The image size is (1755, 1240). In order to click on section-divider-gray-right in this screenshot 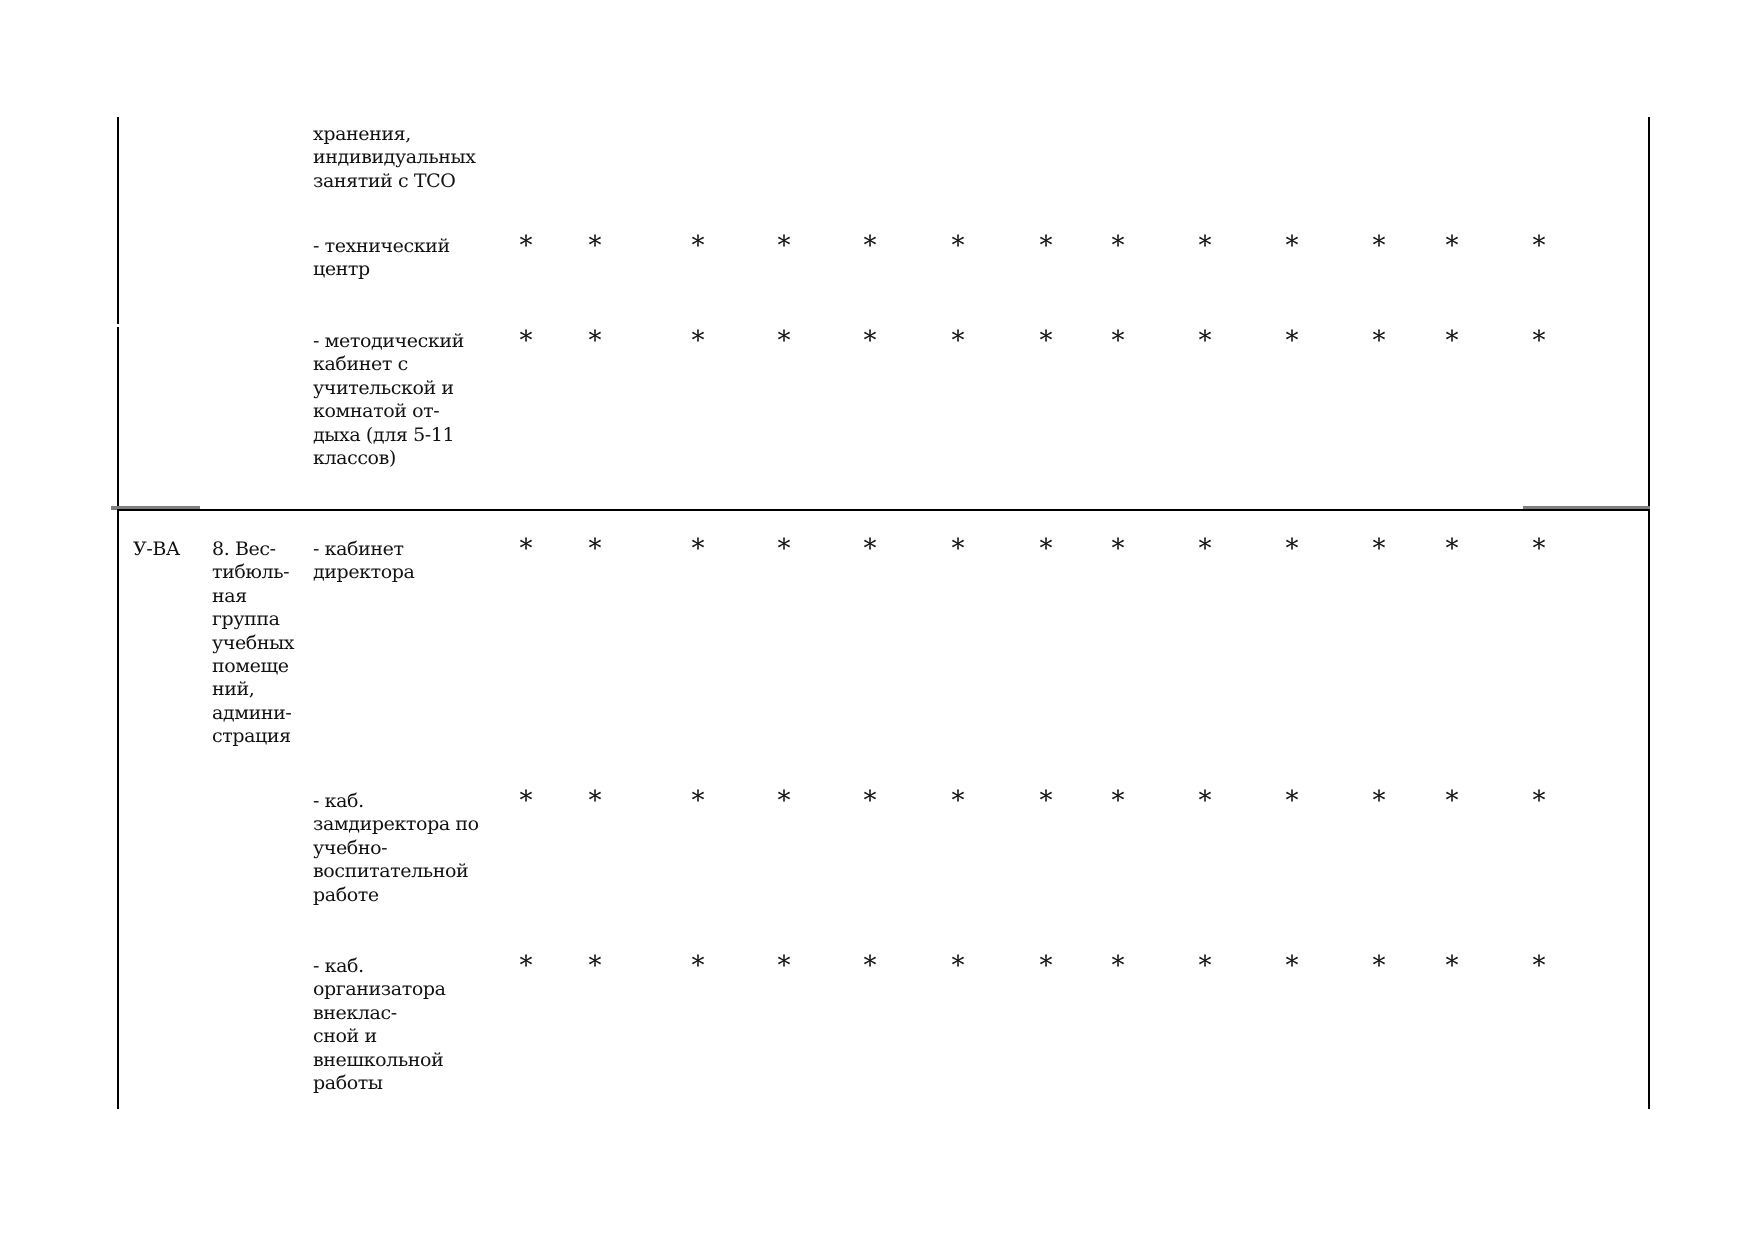, I will do `click(1586, 508)`.